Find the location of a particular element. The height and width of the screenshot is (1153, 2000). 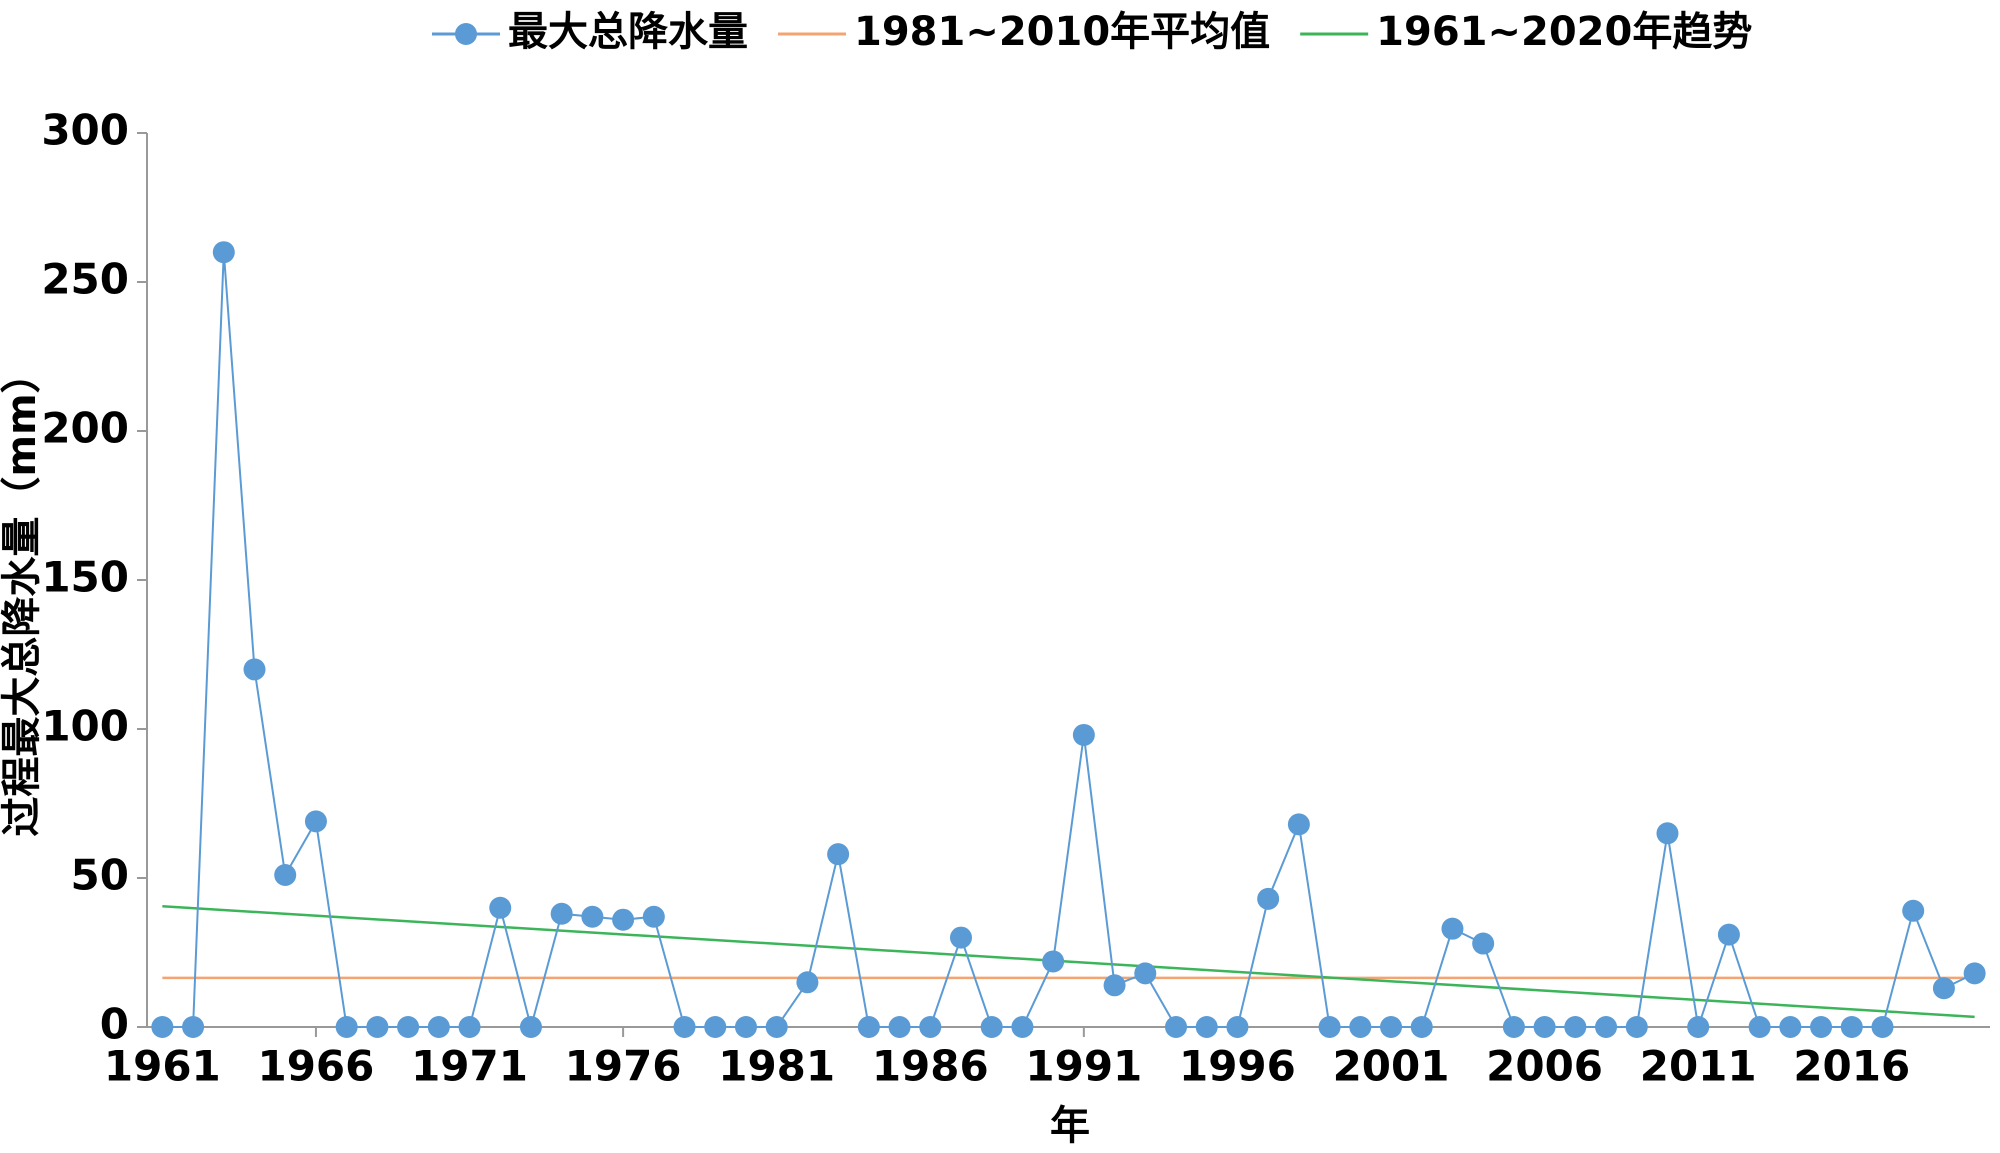

legend: 最大总降水量 1981~2010年平均值 1961~2020年趋势 is located at coordinates (1092, 32).